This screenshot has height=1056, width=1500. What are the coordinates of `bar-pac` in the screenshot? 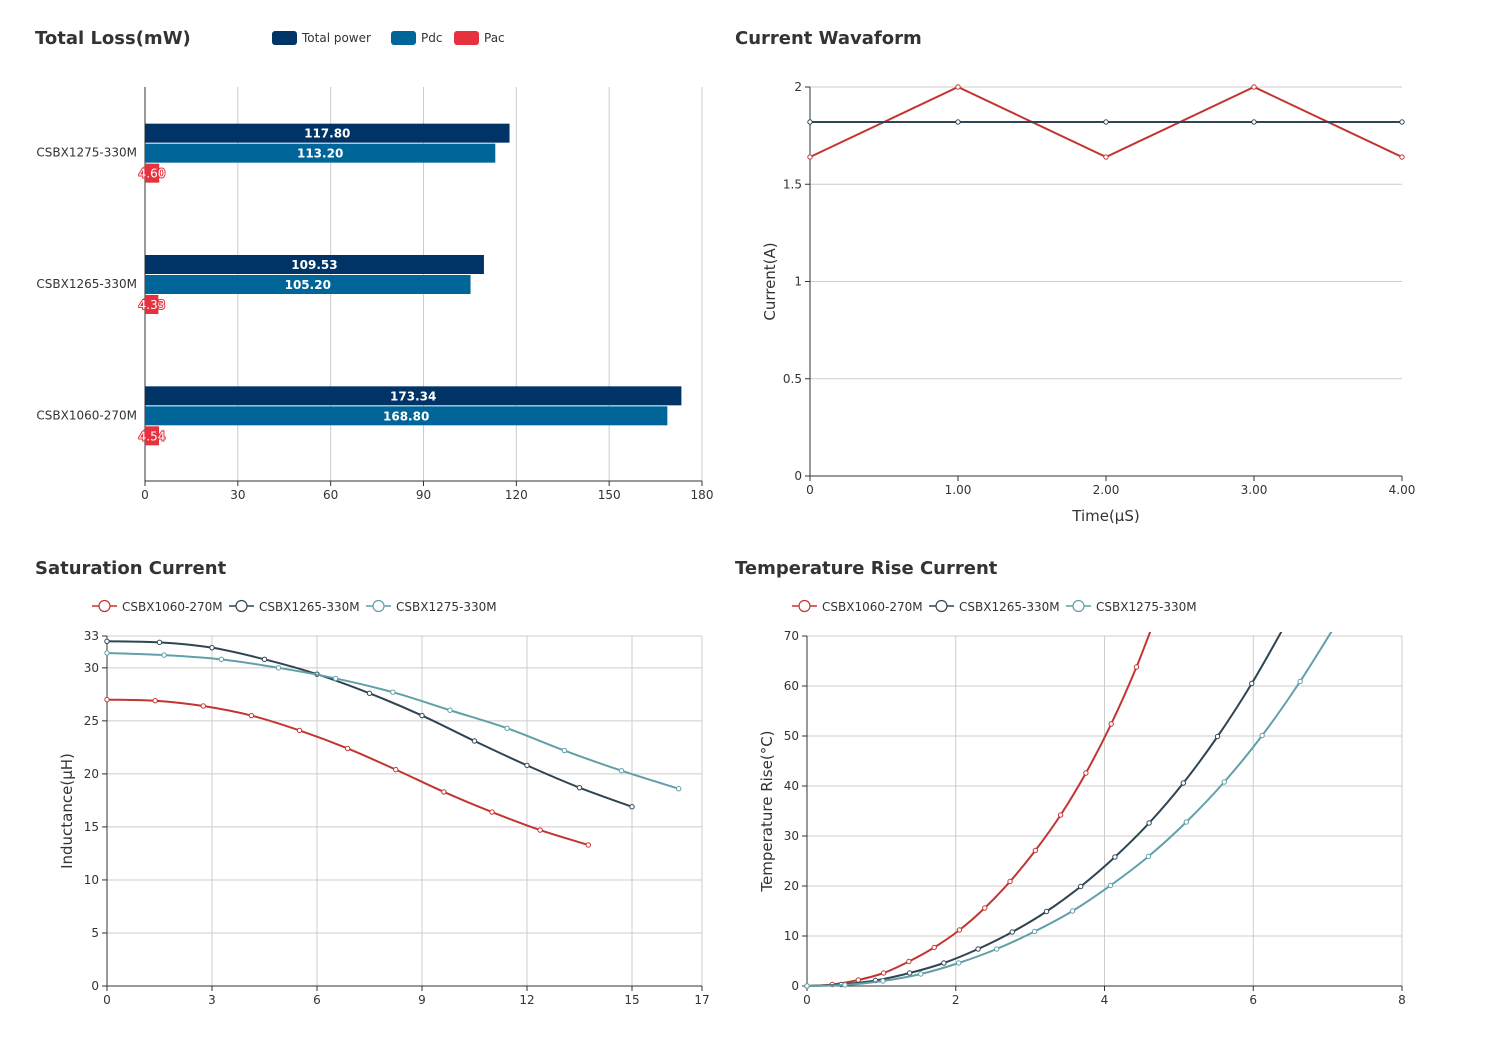 It's located at (152, 173).